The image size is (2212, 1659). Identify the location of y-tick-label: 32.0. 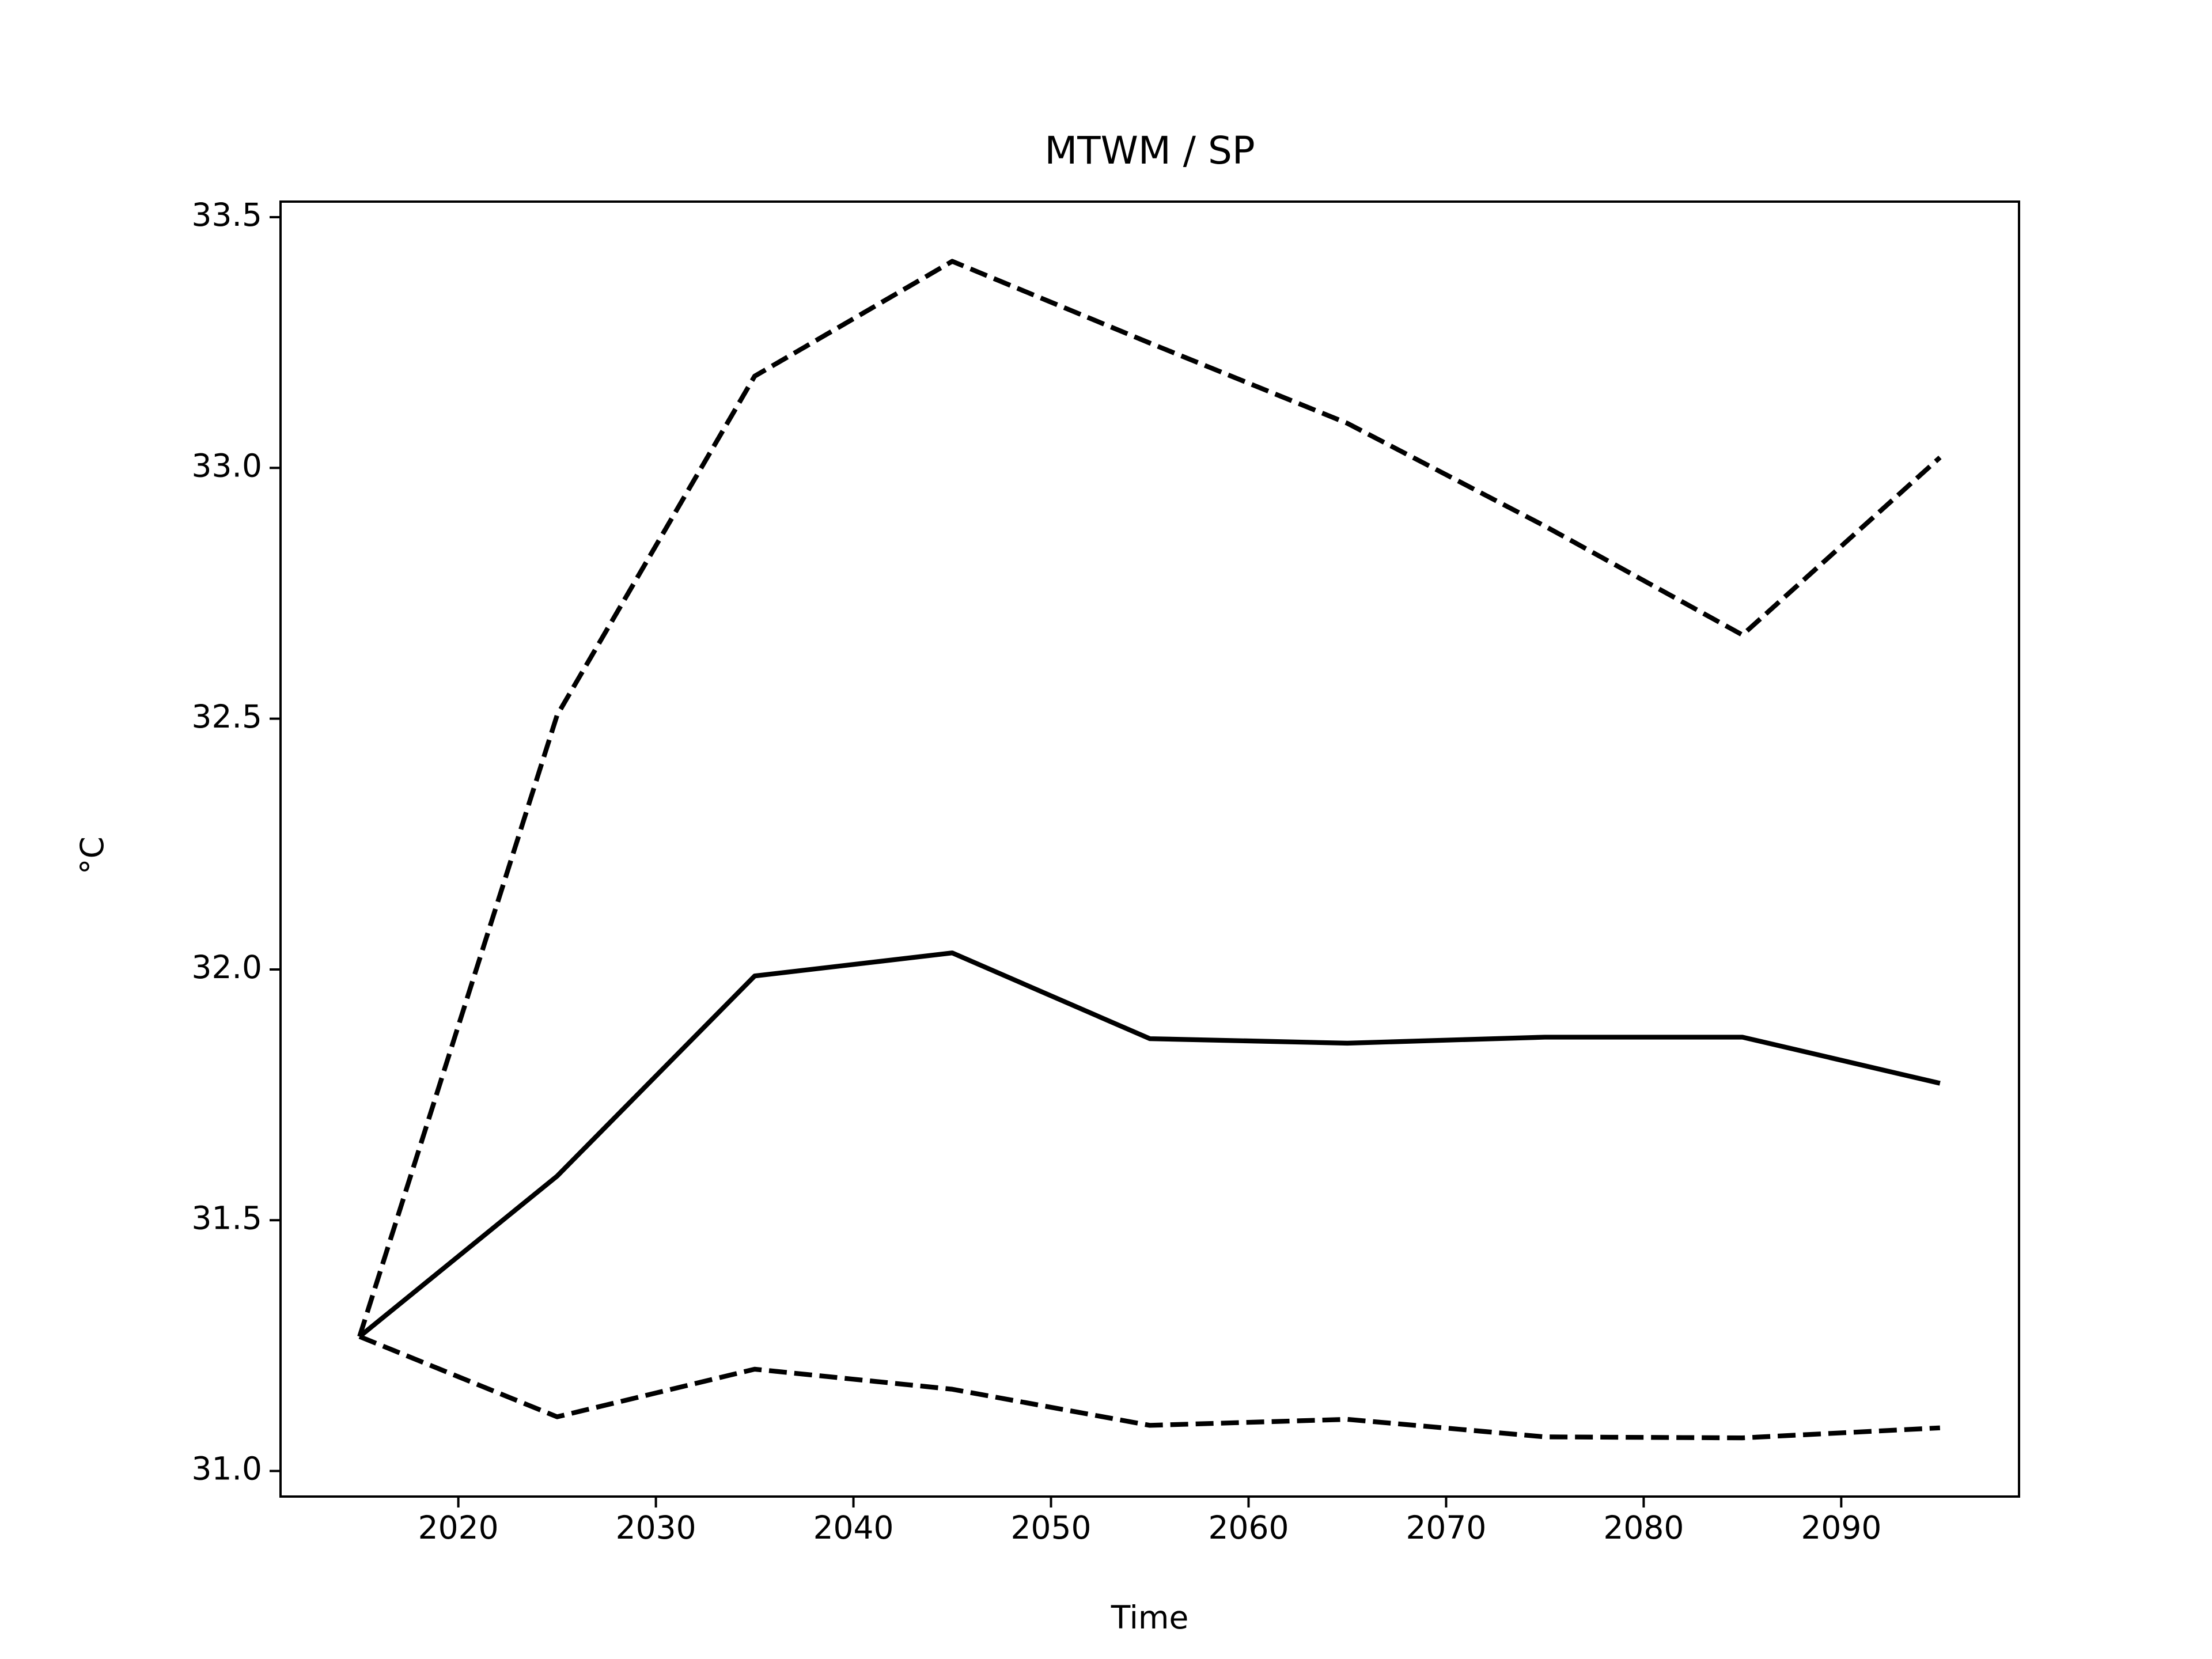
(227, 967).